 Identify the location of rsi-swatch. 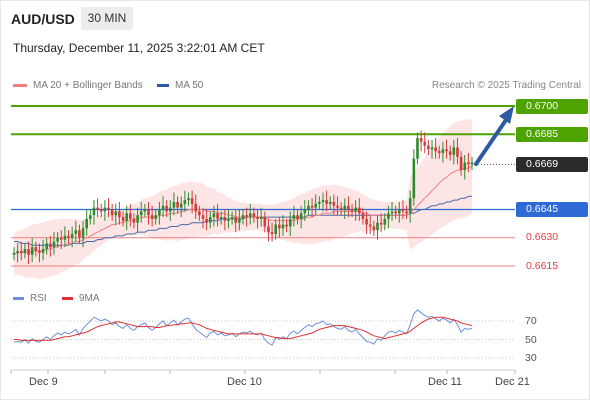
(18, 298).